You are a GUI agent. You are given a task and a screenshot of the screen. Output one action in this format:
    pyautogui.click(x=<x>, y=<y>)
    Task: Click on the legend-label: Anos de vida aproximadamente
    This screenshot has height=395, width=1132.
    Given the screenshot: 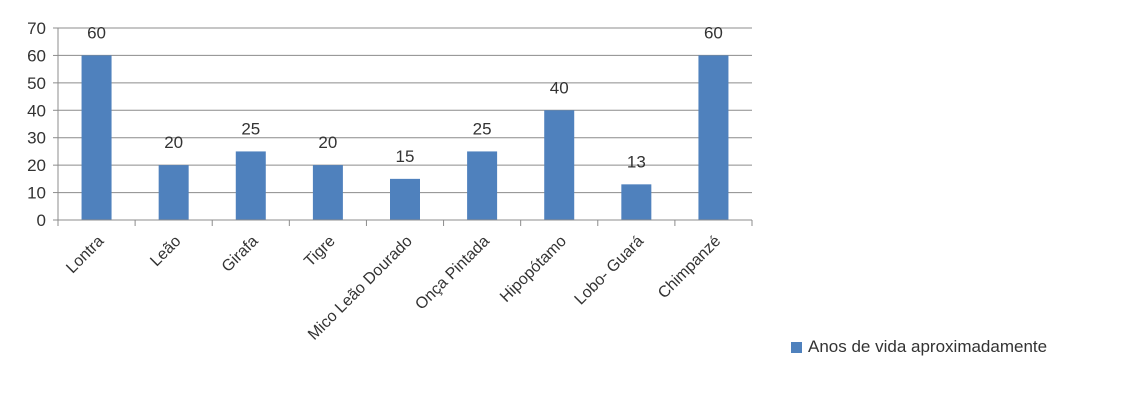 What is the action you would take?
    pyautogui.click(x=928, y=346)
    